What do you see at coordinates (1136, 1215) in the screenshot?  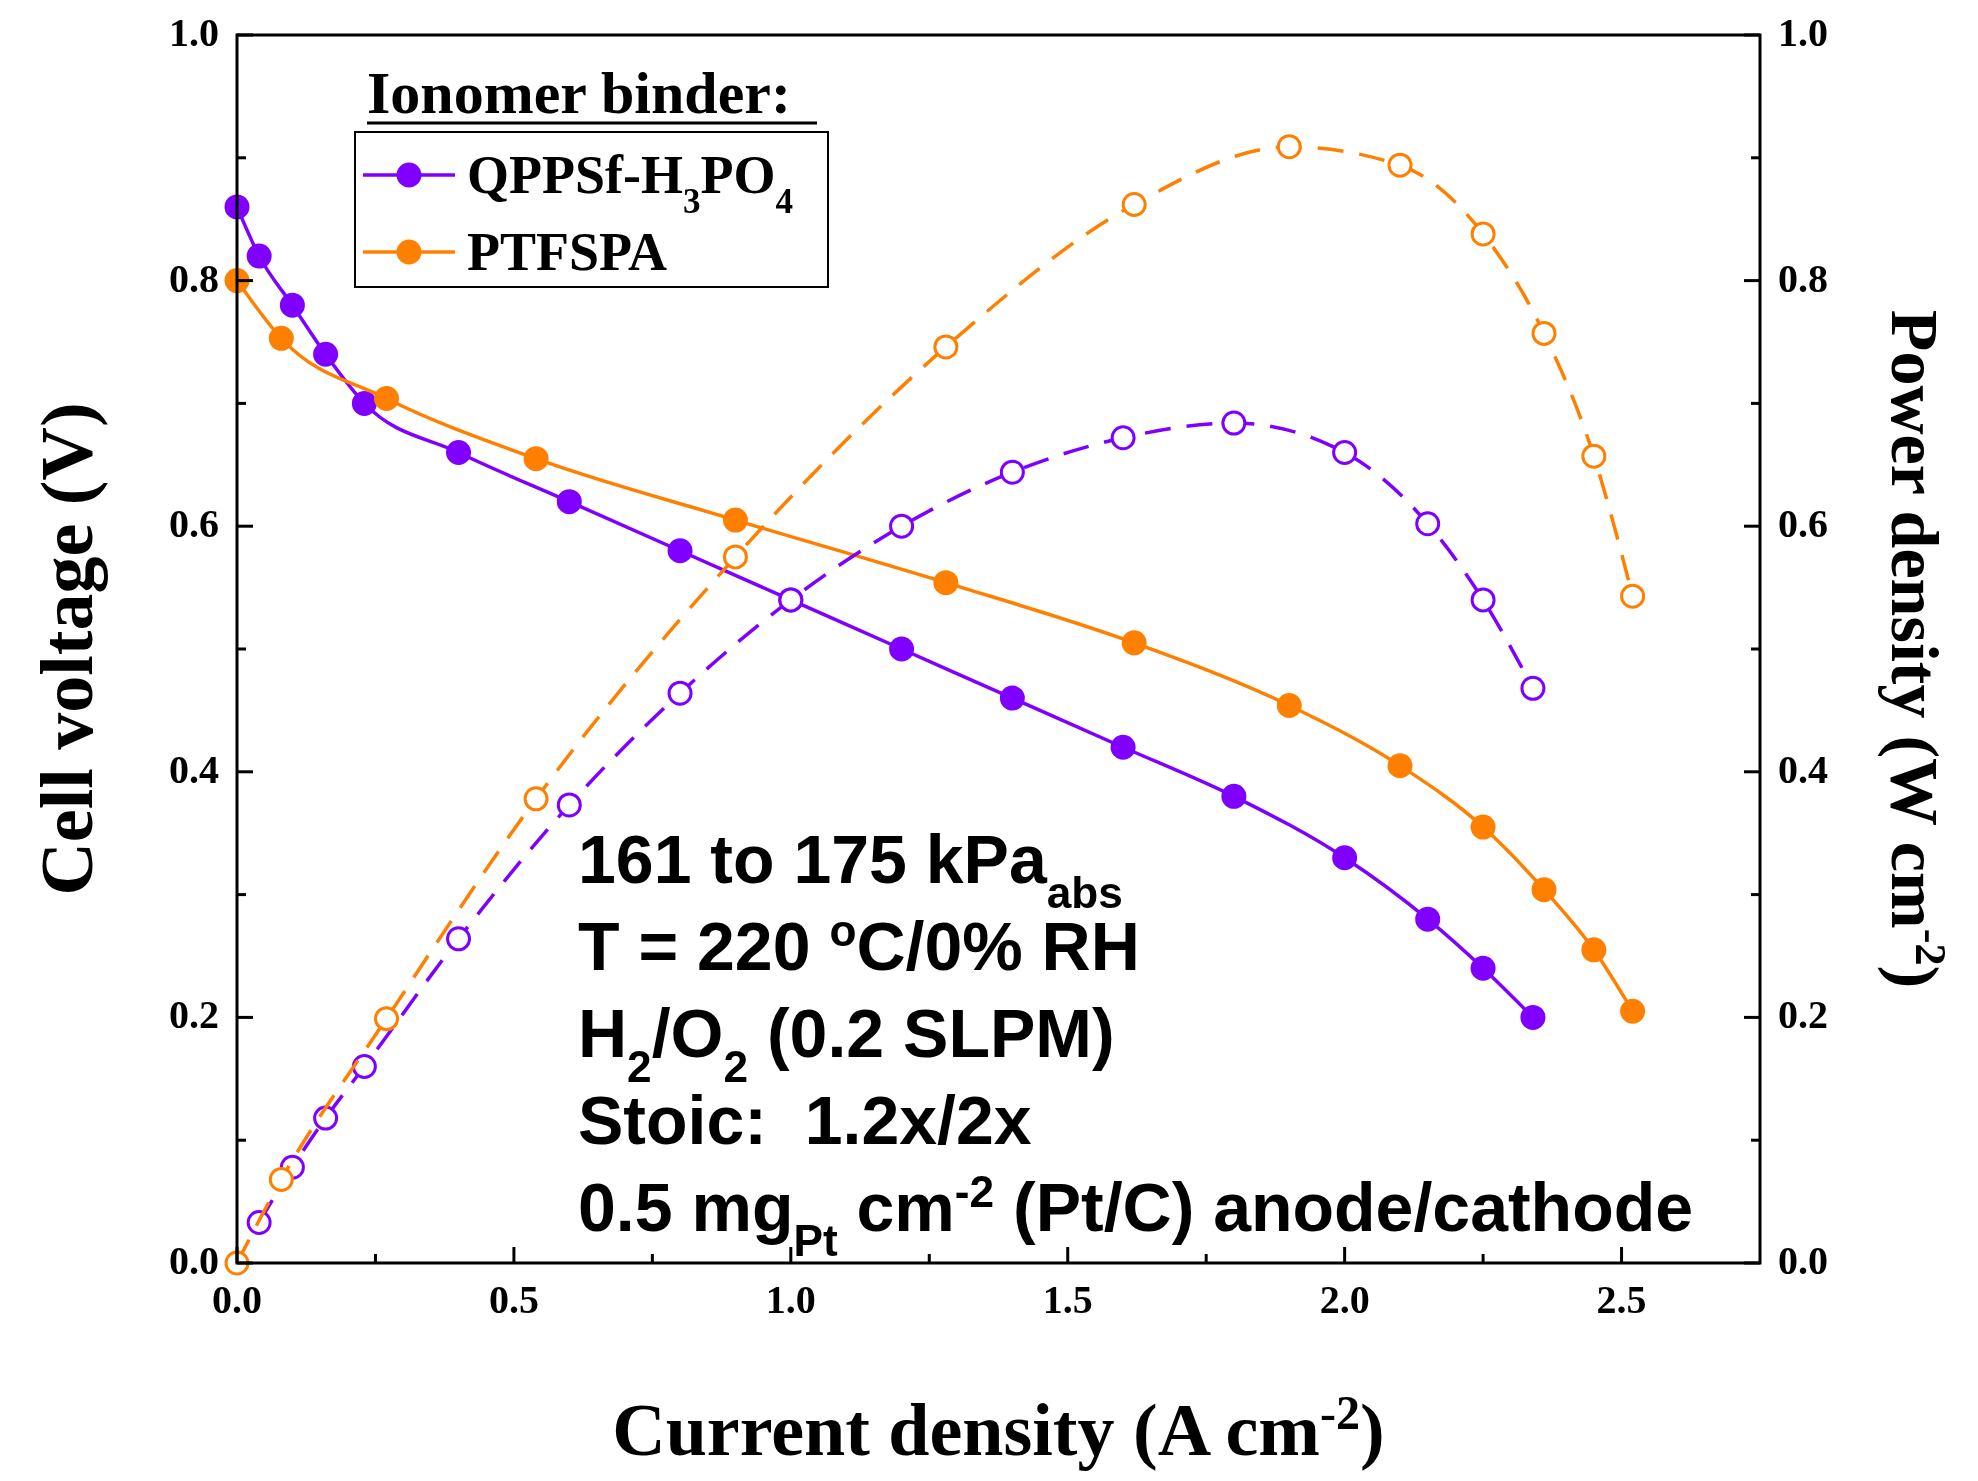 I see `annotation: 0.5 mg$_{Pt}$ cm$^{-2}$ (Pt/C) anode/cathode` at bounding box center [1136, 1215].